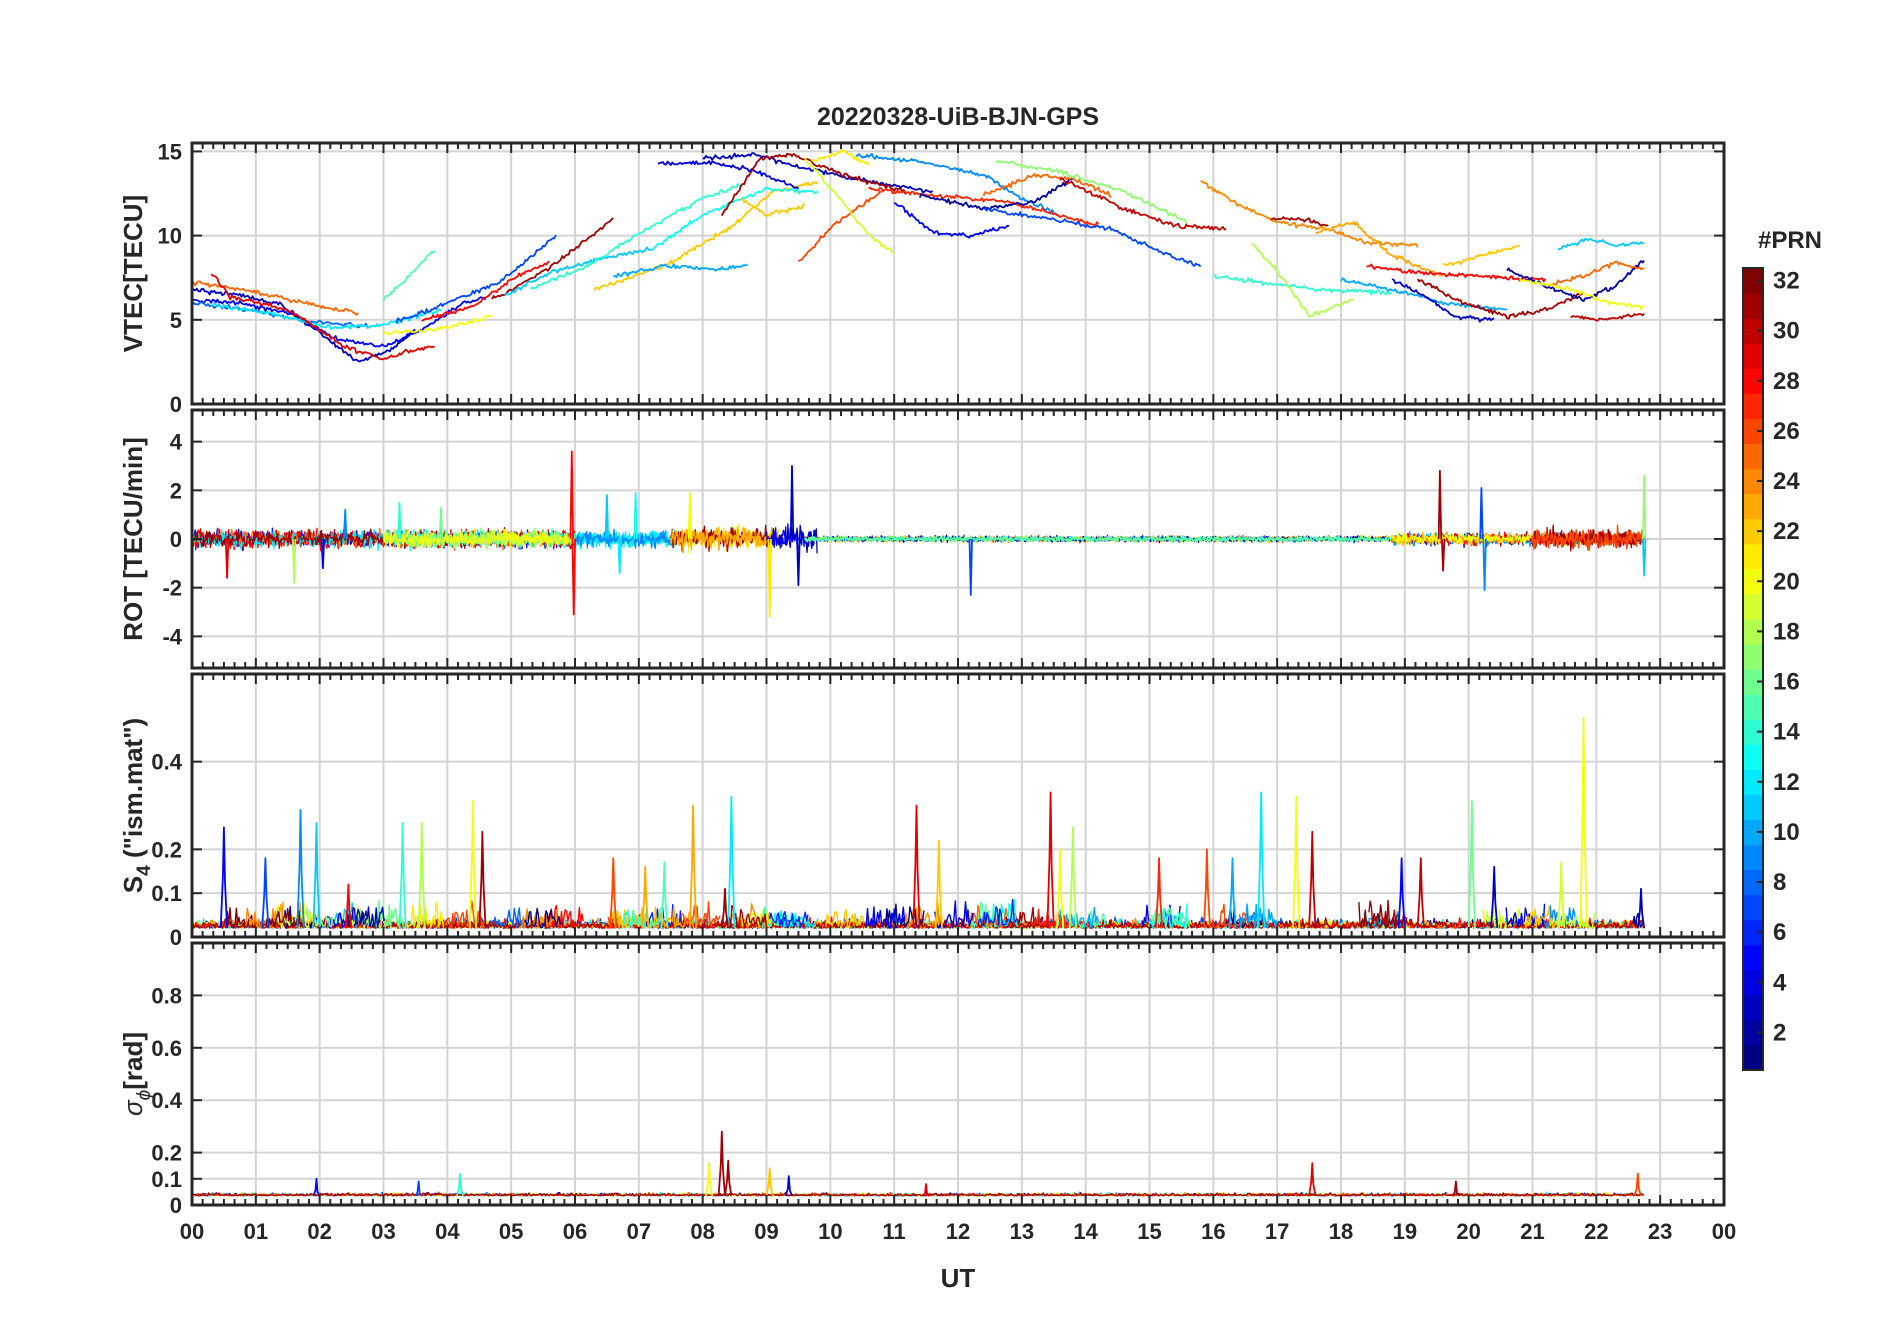 The image size is (1902, 1330). Describe the element at coordinates (958, 117) in the screenshot. I see `chart-title: 20220328-UiB-BJN-GPS` at that location.